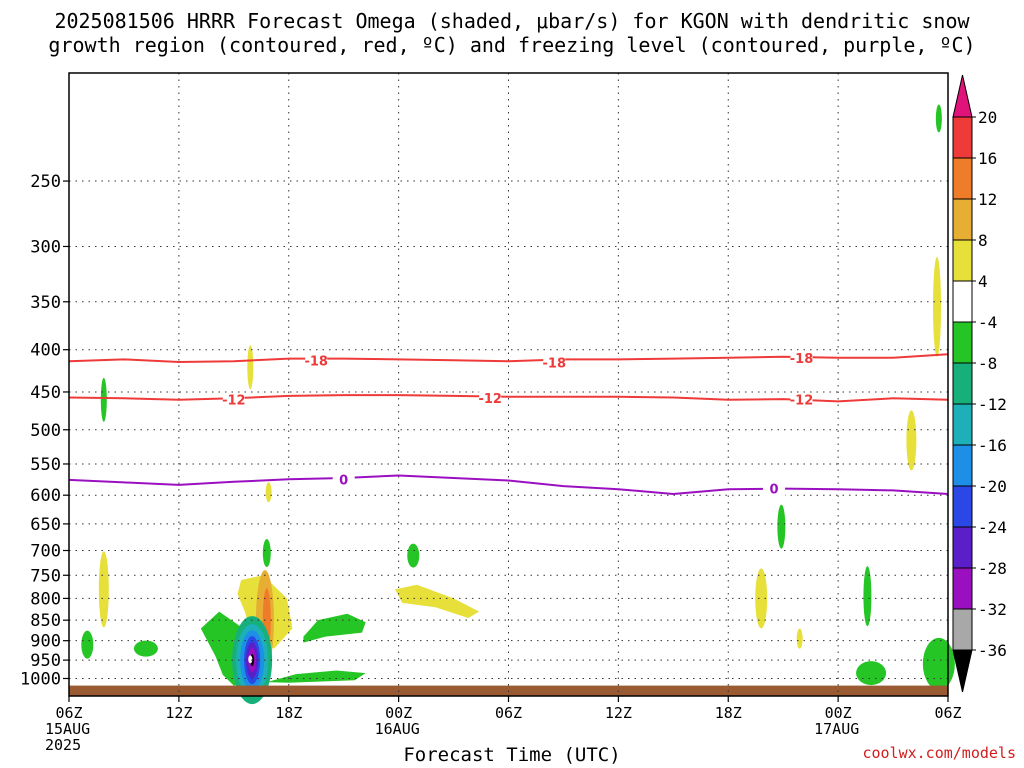 This screenshot has height=768, width=1024. Describe the element at coordinates (983, 240) in the screenshot. I see `colorbar-label: 8` at that location.